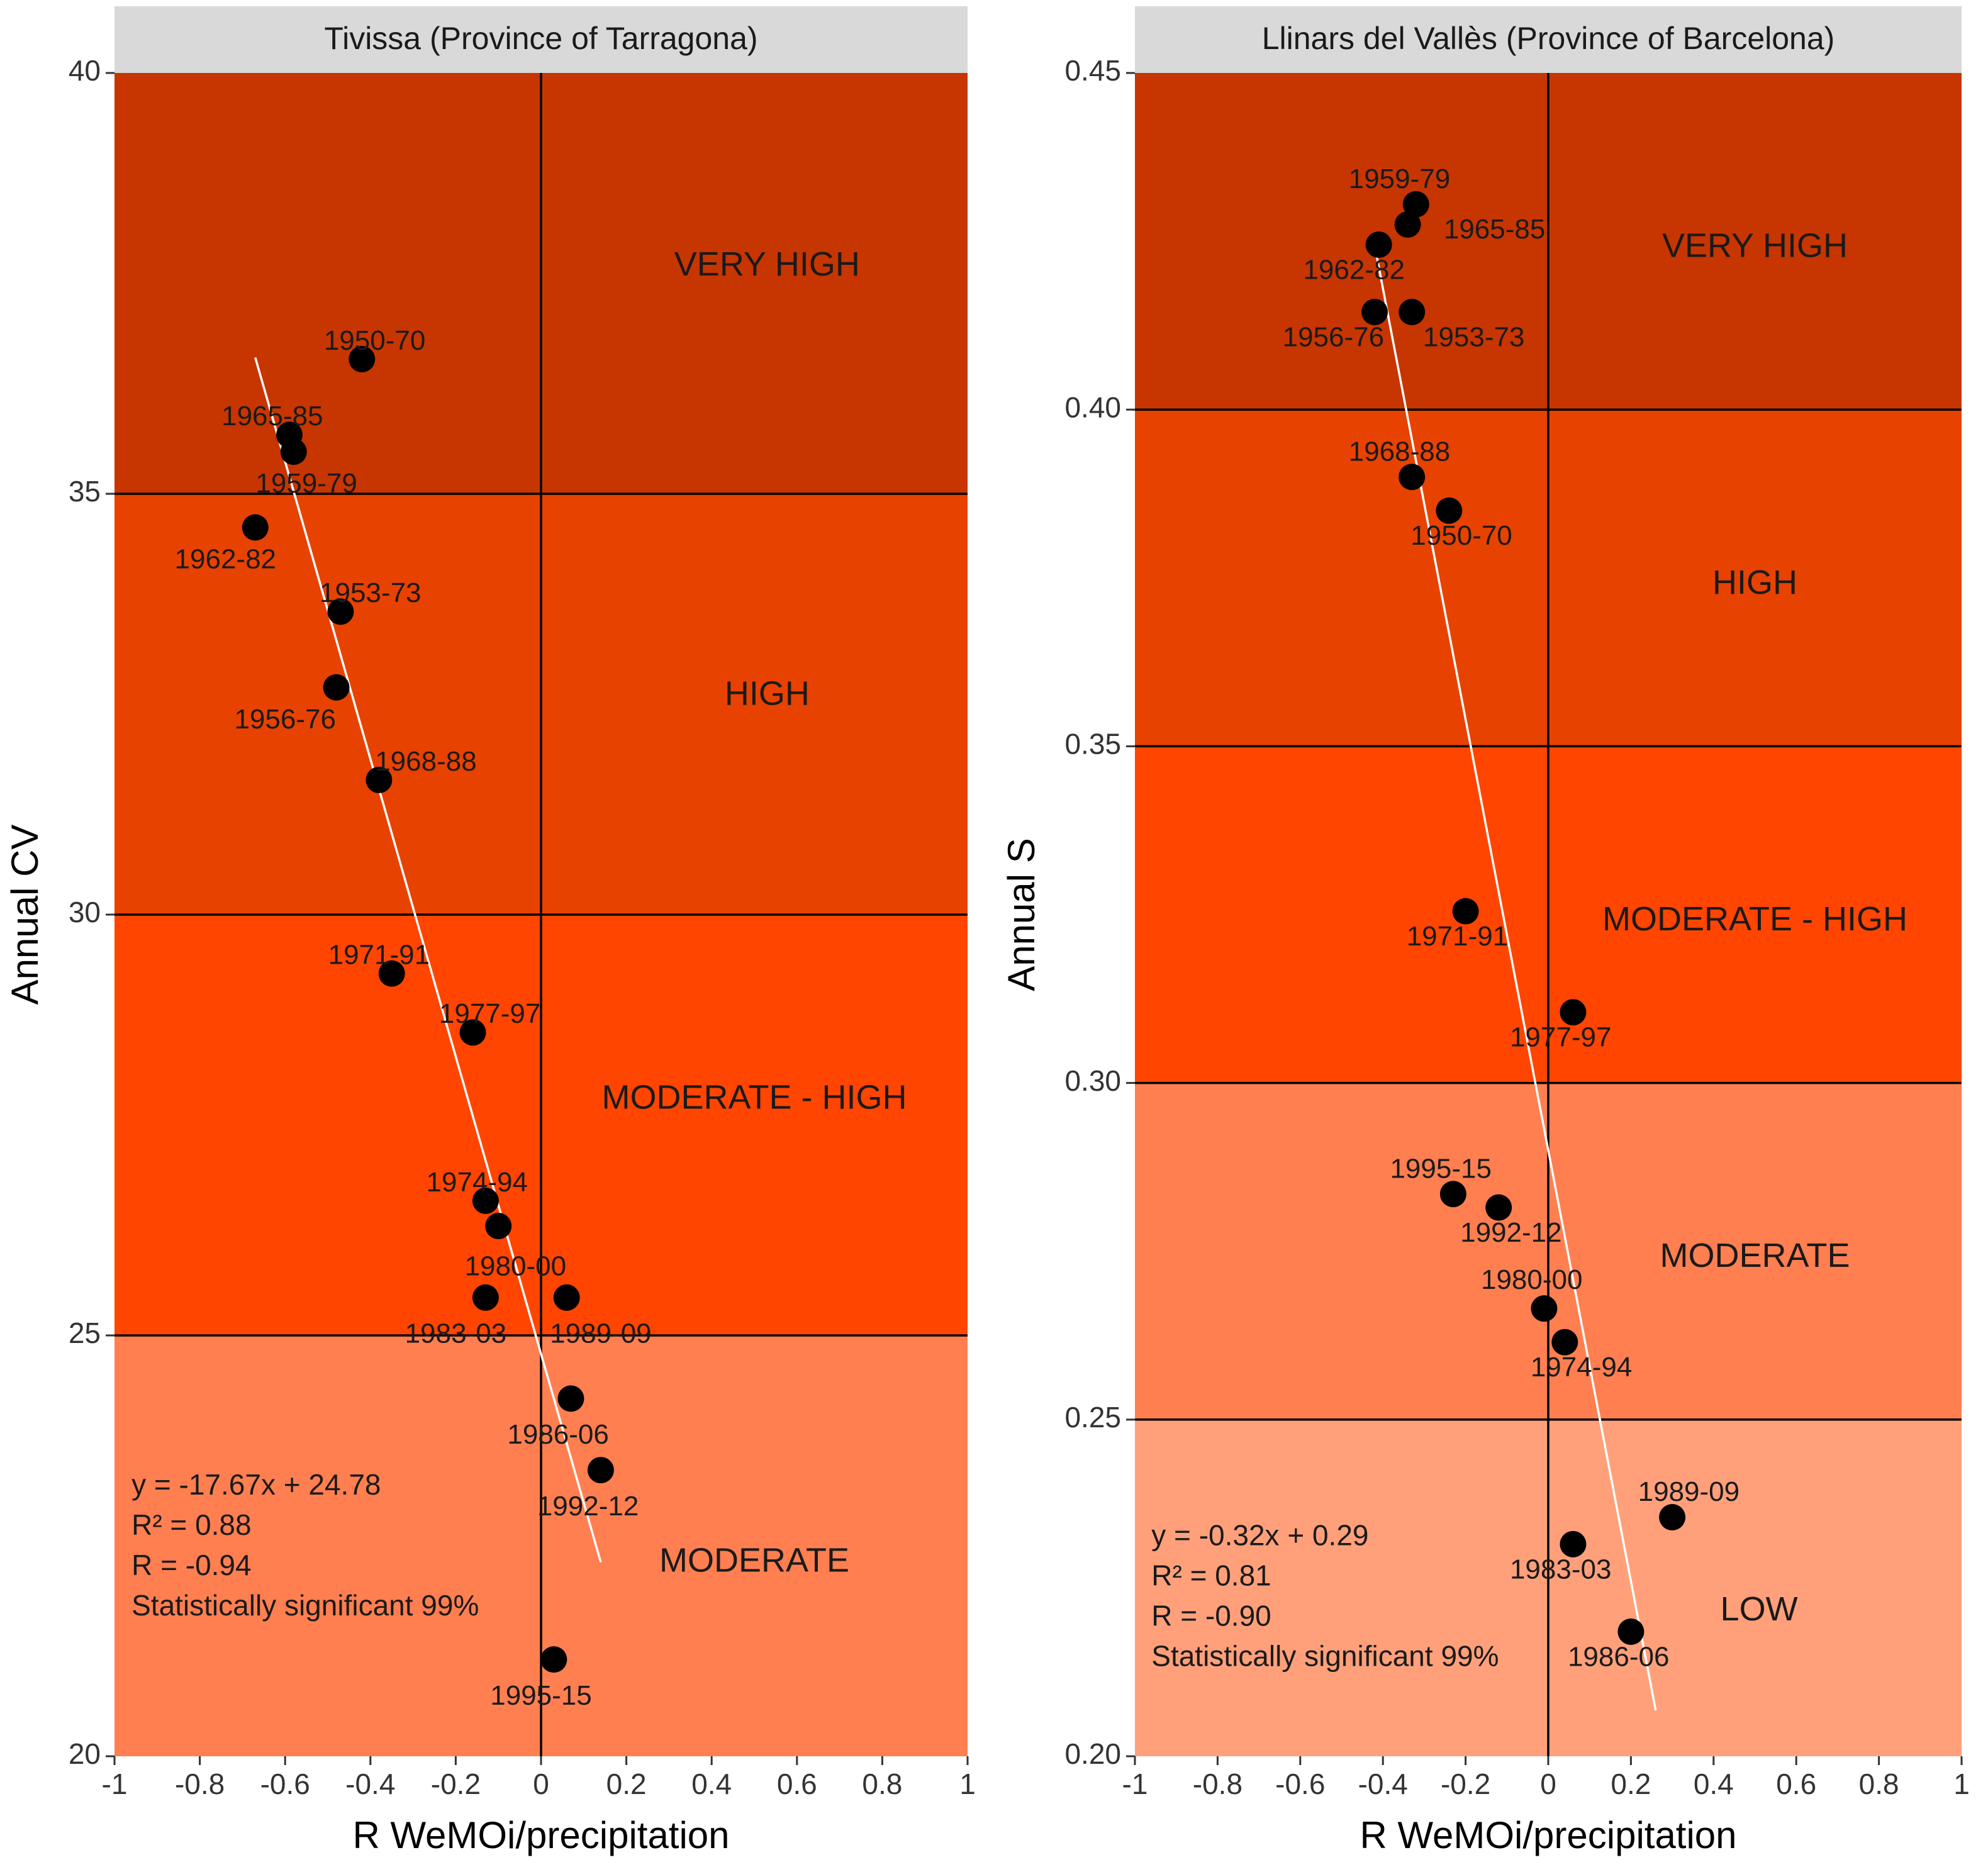  I want to click on y-tick-label: 0.20, so click(1092, 1753).